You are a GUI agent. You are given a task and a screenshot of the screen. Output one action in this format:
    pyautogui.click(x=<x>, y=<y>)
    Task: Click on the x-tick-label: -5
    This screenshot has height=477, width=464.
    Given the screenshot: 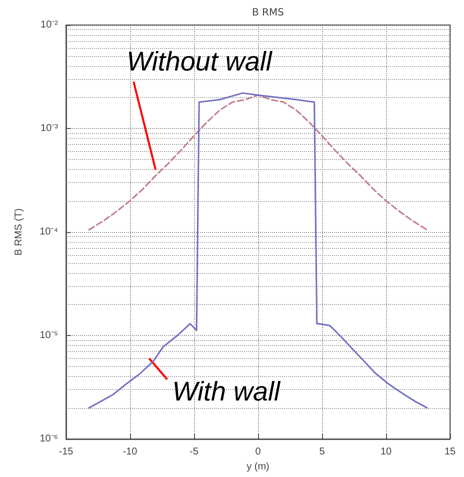 What is the action you would take?
    pyautogui.click(x=194, y=452)
    